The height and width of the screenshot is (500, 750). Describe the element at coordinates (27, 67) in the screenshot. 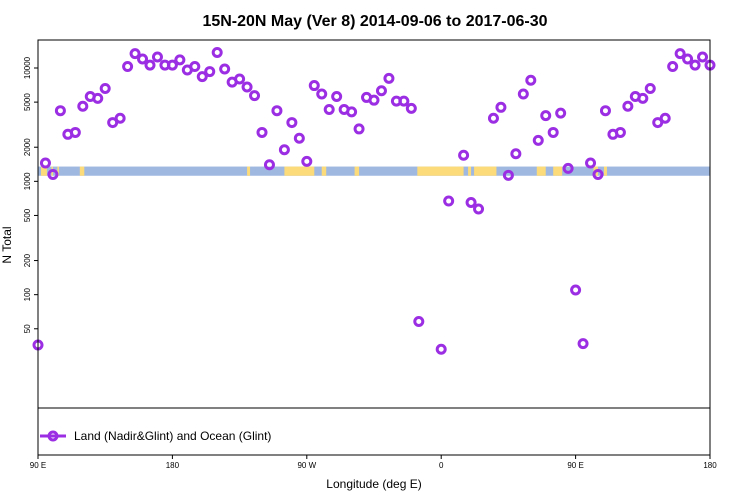

I see `y-tick-label: 10000` at that location.